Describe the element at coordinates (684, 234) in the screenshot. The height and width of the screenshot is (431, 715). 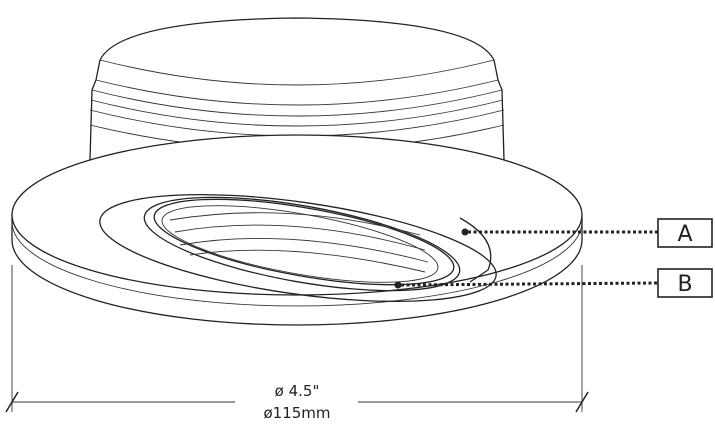
I see `callout-label: A` at that location.